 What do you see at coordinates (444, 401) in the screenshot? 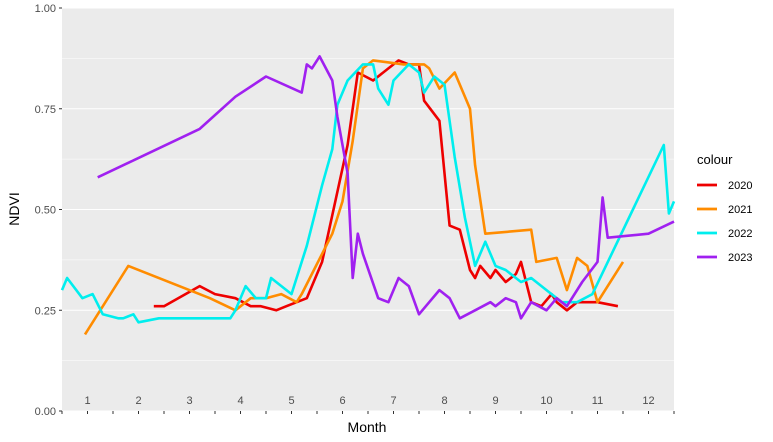
I see `x-tick-label: 8` at bounding box center [444, 401].